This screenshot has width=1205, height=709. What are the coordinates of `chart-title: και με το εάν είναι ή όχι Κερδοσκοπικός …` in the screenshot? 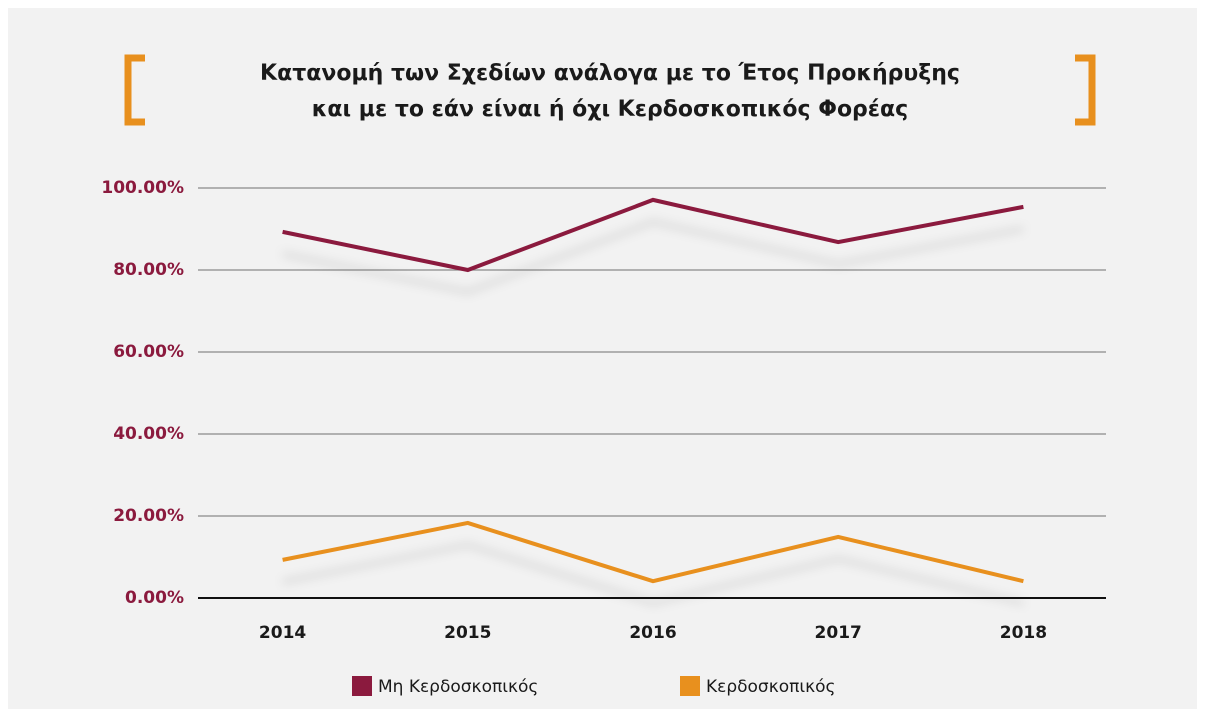 It's located at (610, 109).